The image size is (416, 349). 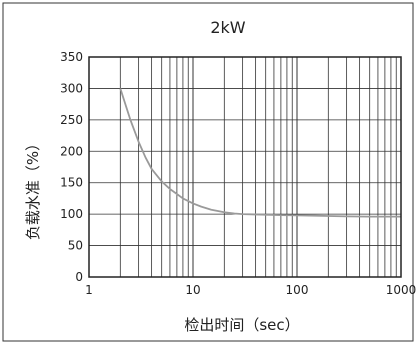 I want to click on y-axis-title: 负载水准（%）, so click(x=33, y=188).